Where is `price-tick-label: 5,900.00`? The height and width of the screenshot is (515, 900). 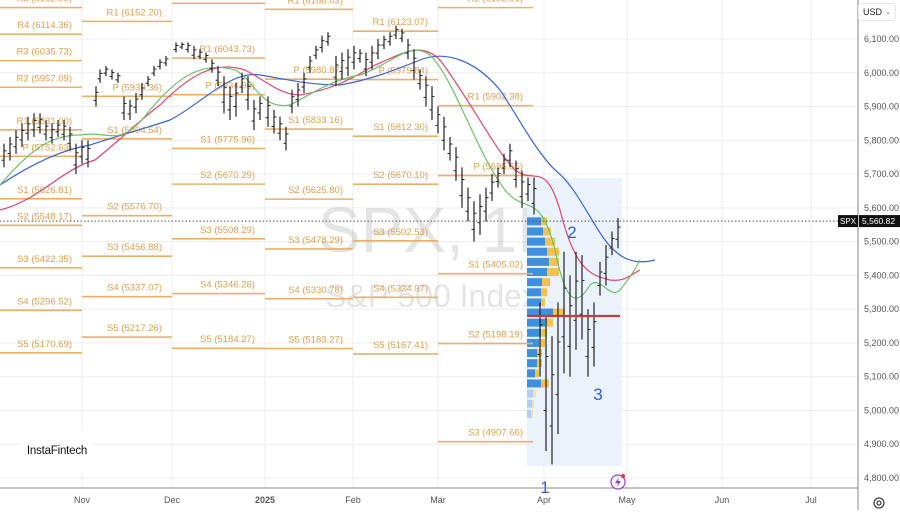 price-tick-label: 5,900.00 is located at coordinates (881, 107).